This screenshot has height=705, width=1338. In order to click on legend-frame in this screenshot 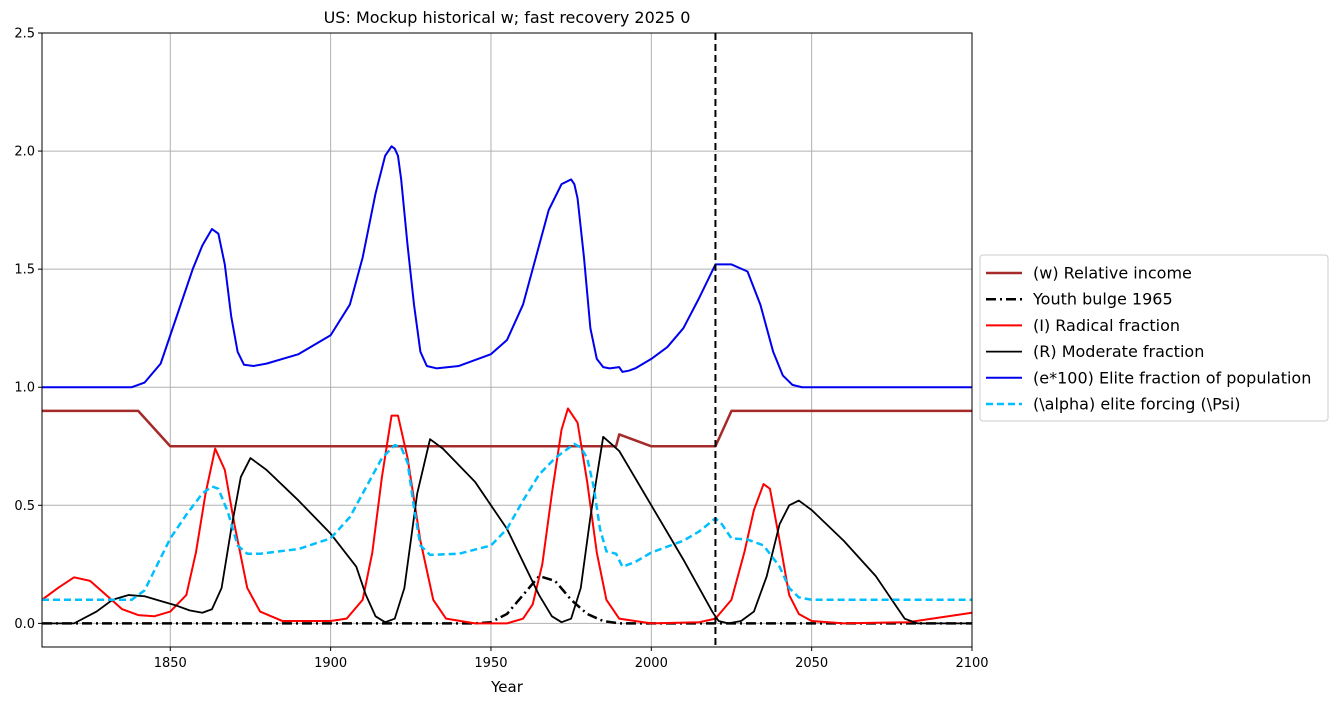, I will do `click(1154, 338)`.